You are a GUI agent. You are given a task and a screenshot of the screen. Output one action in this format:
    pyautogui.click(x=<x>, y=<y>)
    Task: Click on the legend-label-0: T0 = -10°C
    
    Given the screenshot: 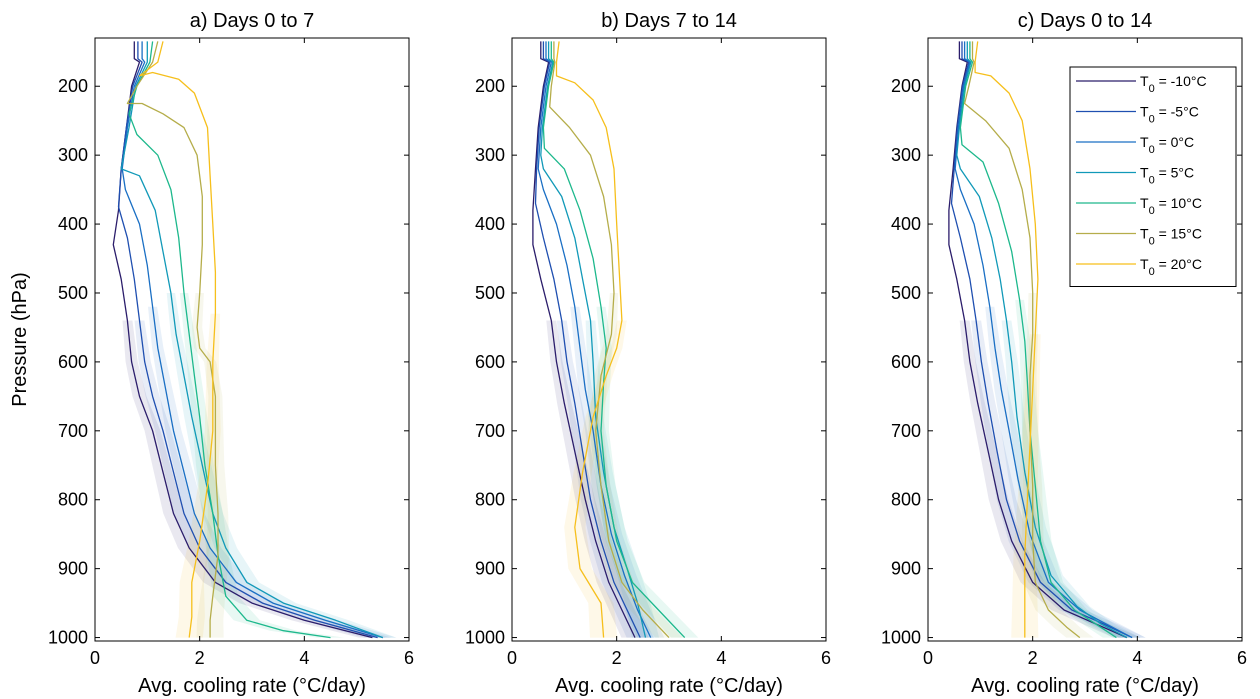 What is the action you would take?
    pyautogui.click(x=1173, y=84)
    